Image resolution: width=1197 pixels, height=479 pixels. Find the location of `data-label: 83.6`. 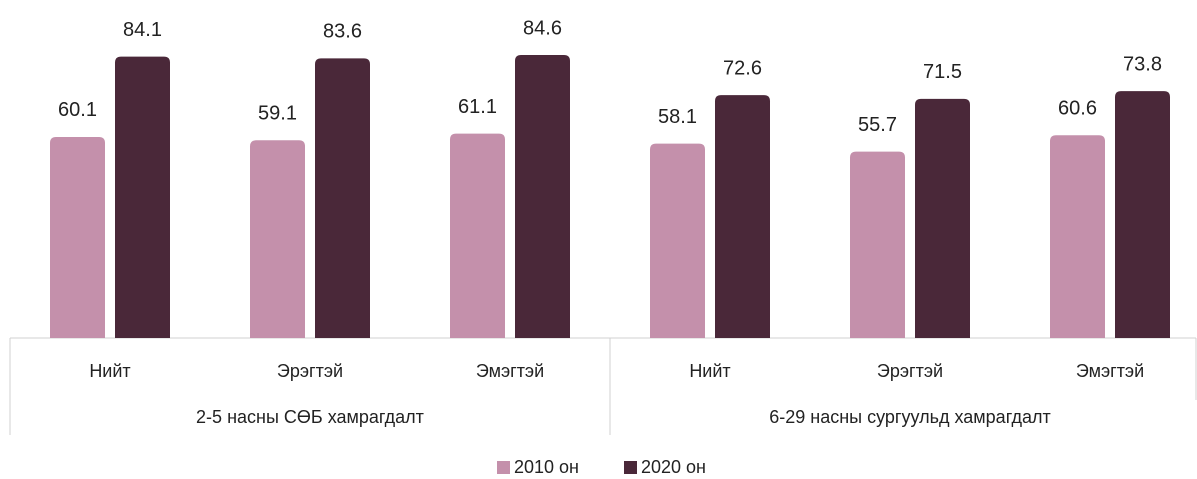

data-label: 83.6 is located at coordinates (342, 32).